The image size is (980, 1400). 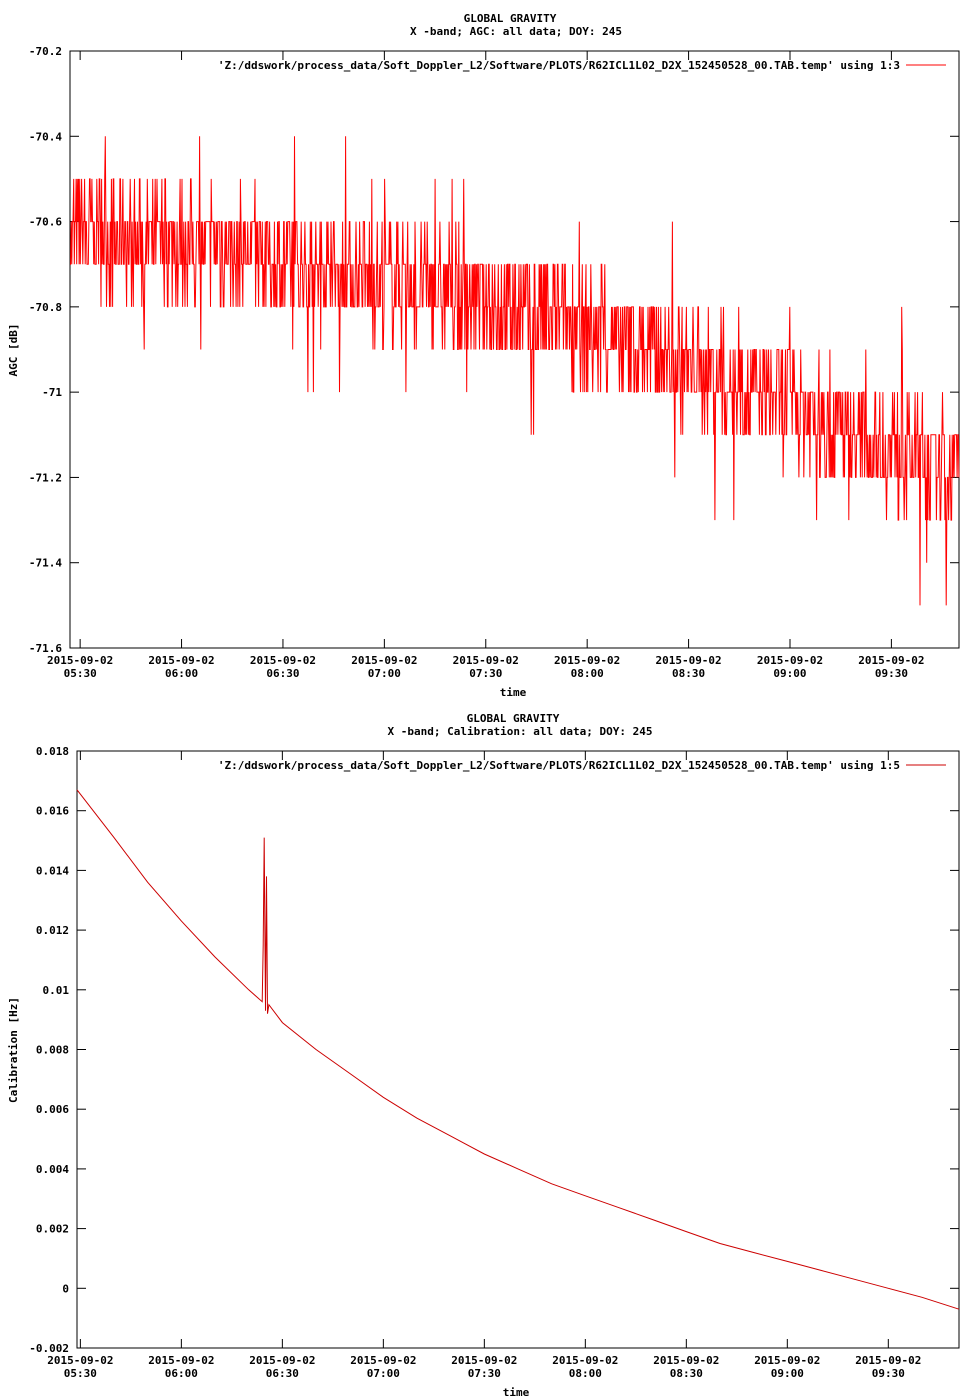 I want to click on agc-x-tick-time: 07:00, so click(x=384, y=673).